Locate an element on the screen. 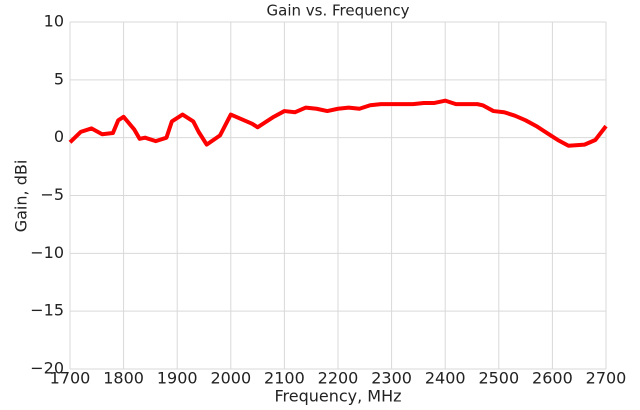  chart-title: Gain vs. Frequency is located at coordinates (338, 11).